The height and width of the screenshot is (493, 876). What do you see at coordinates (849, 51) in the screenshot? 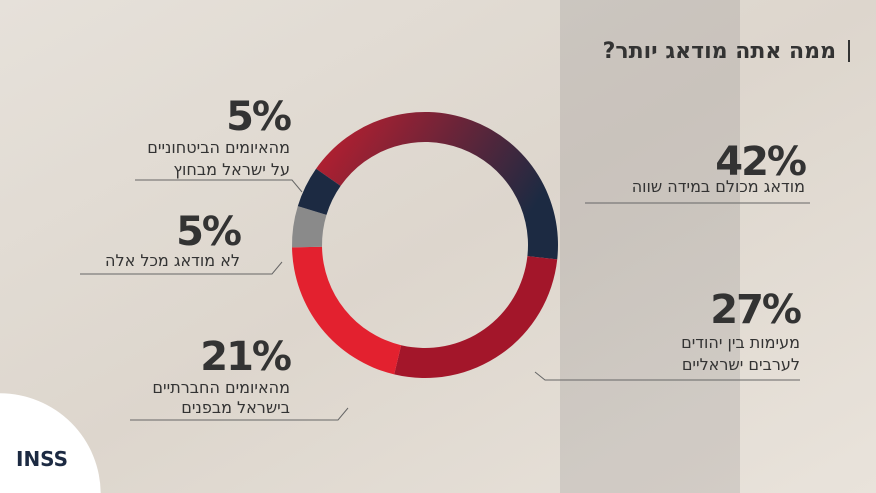
I see `title-bar` at bounding box center [849, 51].